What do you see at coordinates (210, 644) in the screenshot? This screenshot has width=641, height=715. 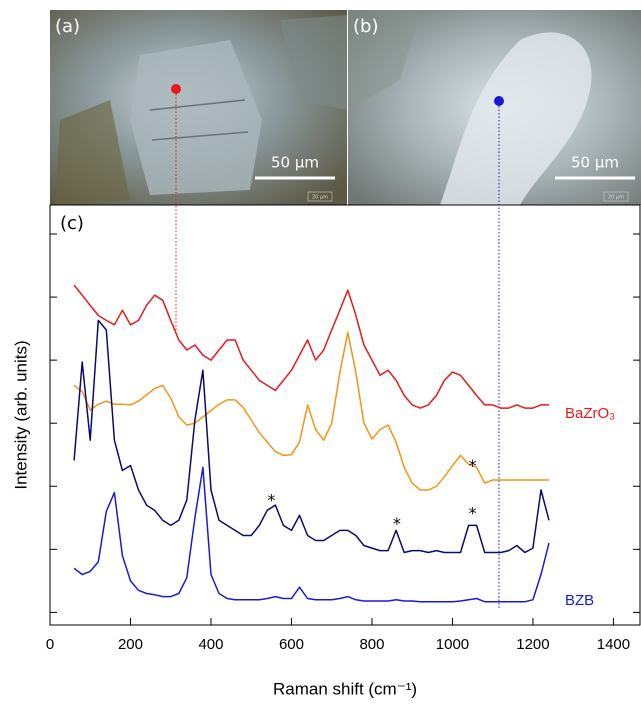 I see `x-tick-label: 400` at bounding box center [210, 644].